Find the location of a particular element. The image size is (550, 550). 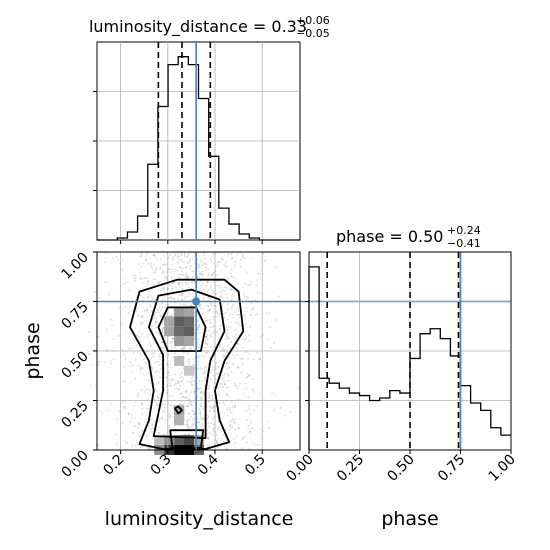

hist2-x-label: phase is located at coordinates (409, 519).